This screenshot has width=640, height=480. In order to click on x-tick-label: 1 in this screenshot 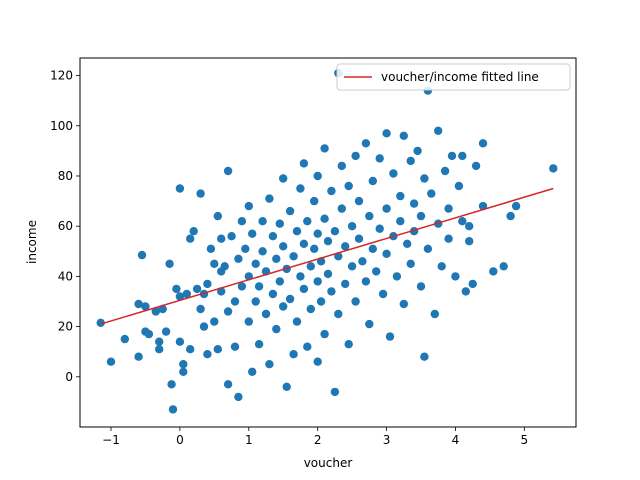, I will do `click(249, 440)`.